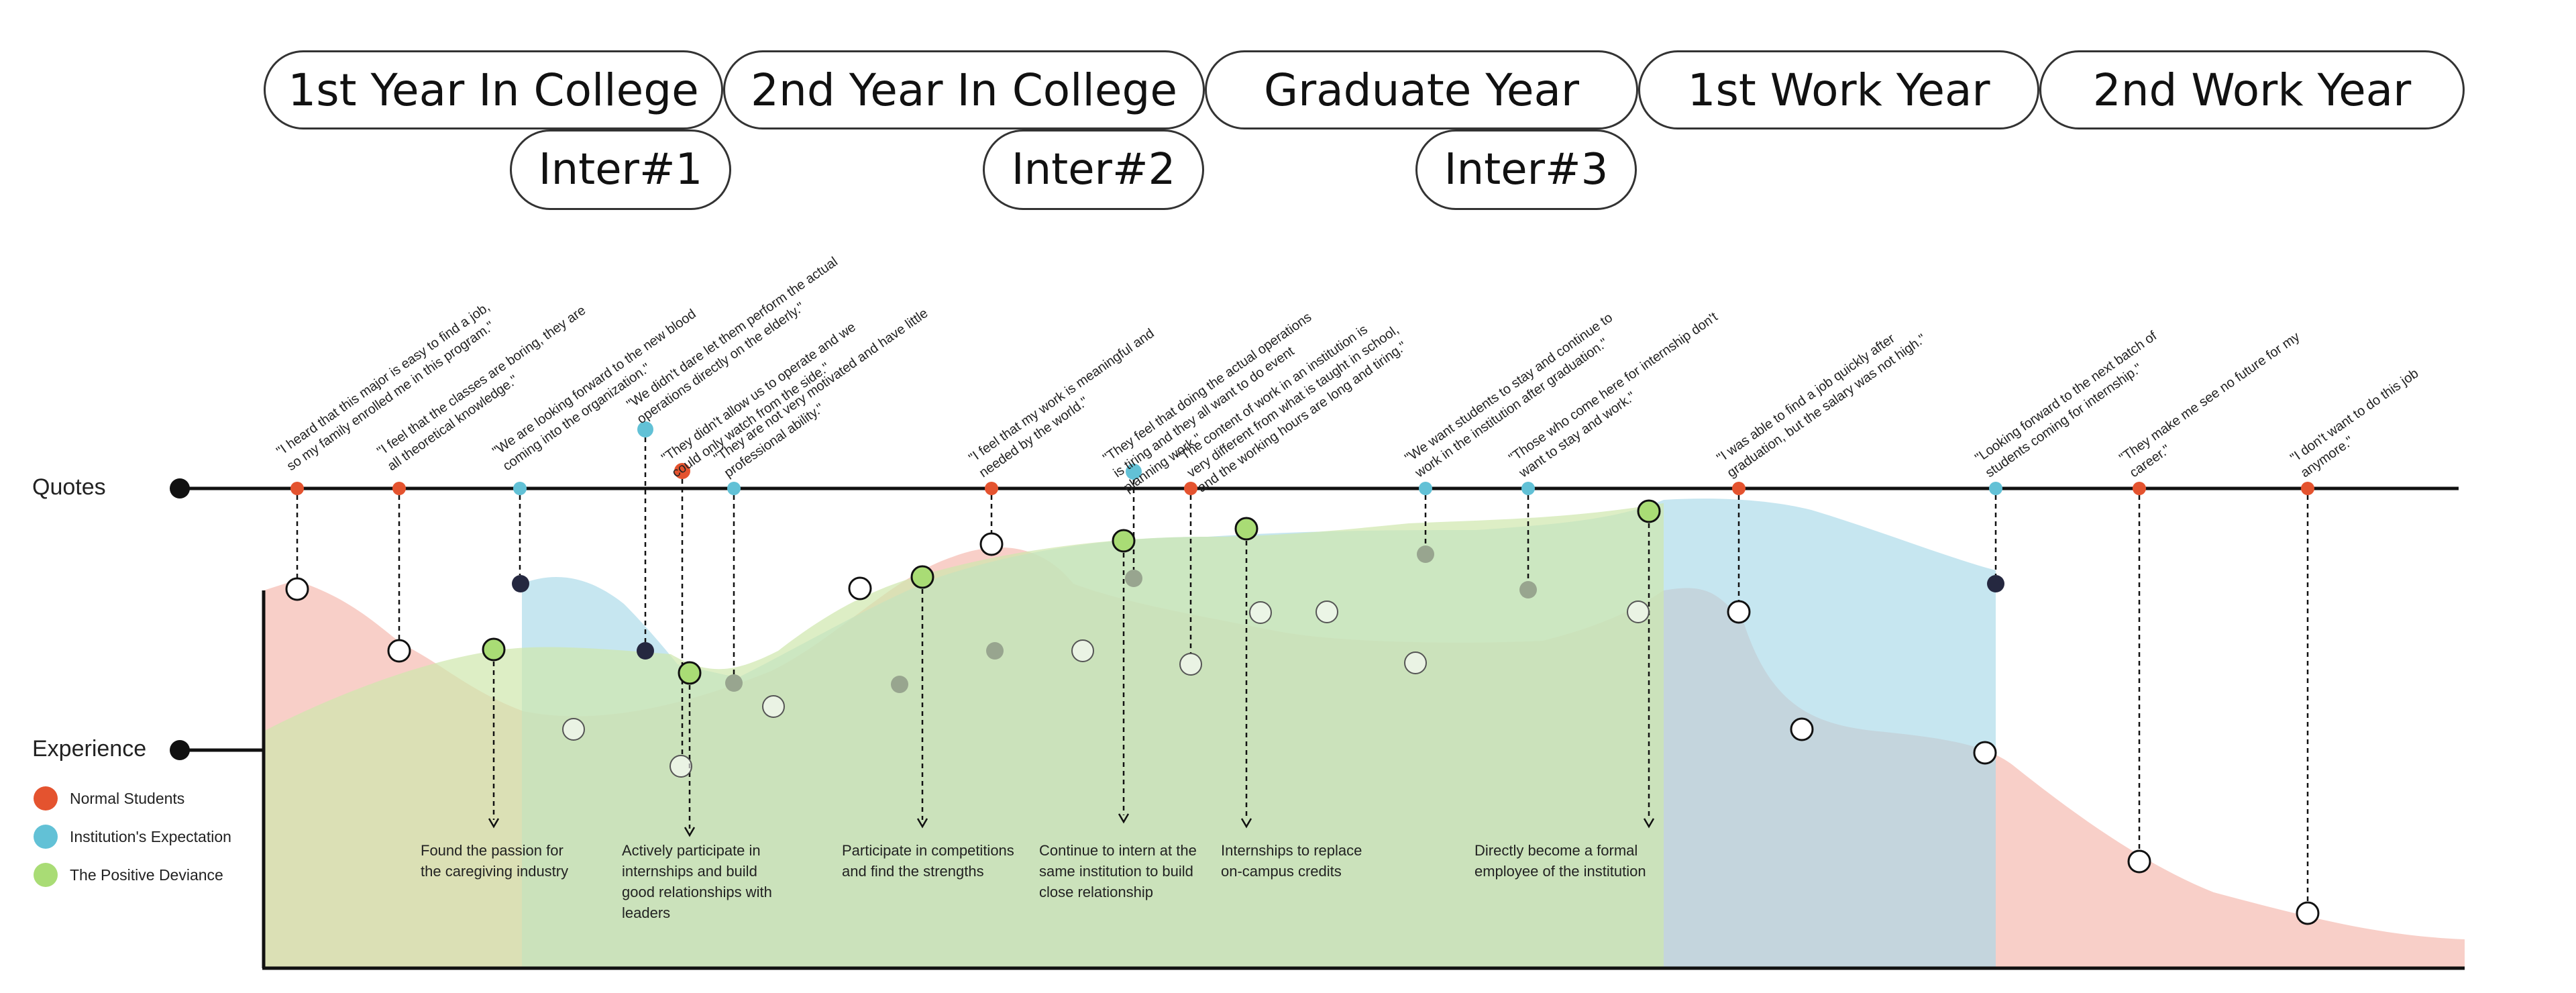 The width and height of the screenshot is (2576, 993). I want to click on stage-2nd-year-college: 2nd Year In College, so click(964, 89).